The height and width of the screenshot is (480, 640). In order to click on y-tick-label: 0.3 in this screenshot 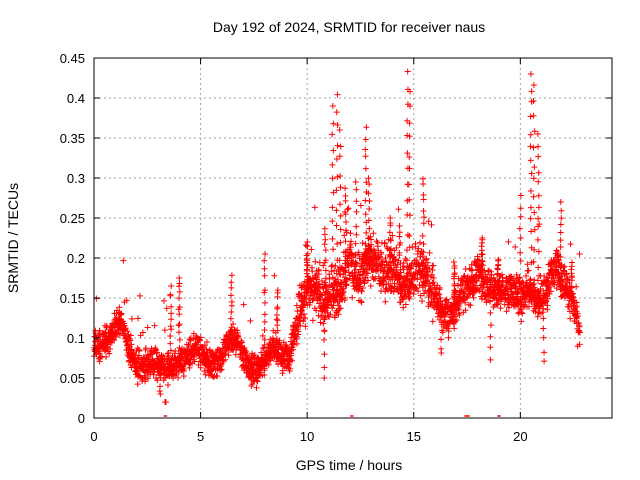, I will do `click(76, 178)`.